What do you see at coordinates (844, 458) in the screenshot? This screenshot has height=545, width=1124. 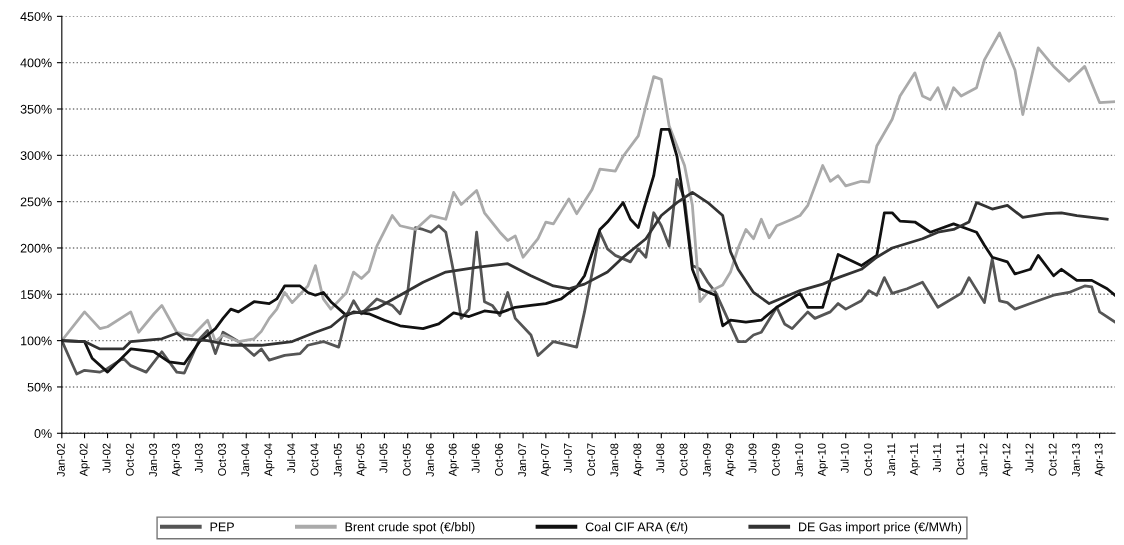 I see `x-tick-label: Jul-10` at bounding box center [844, 458].